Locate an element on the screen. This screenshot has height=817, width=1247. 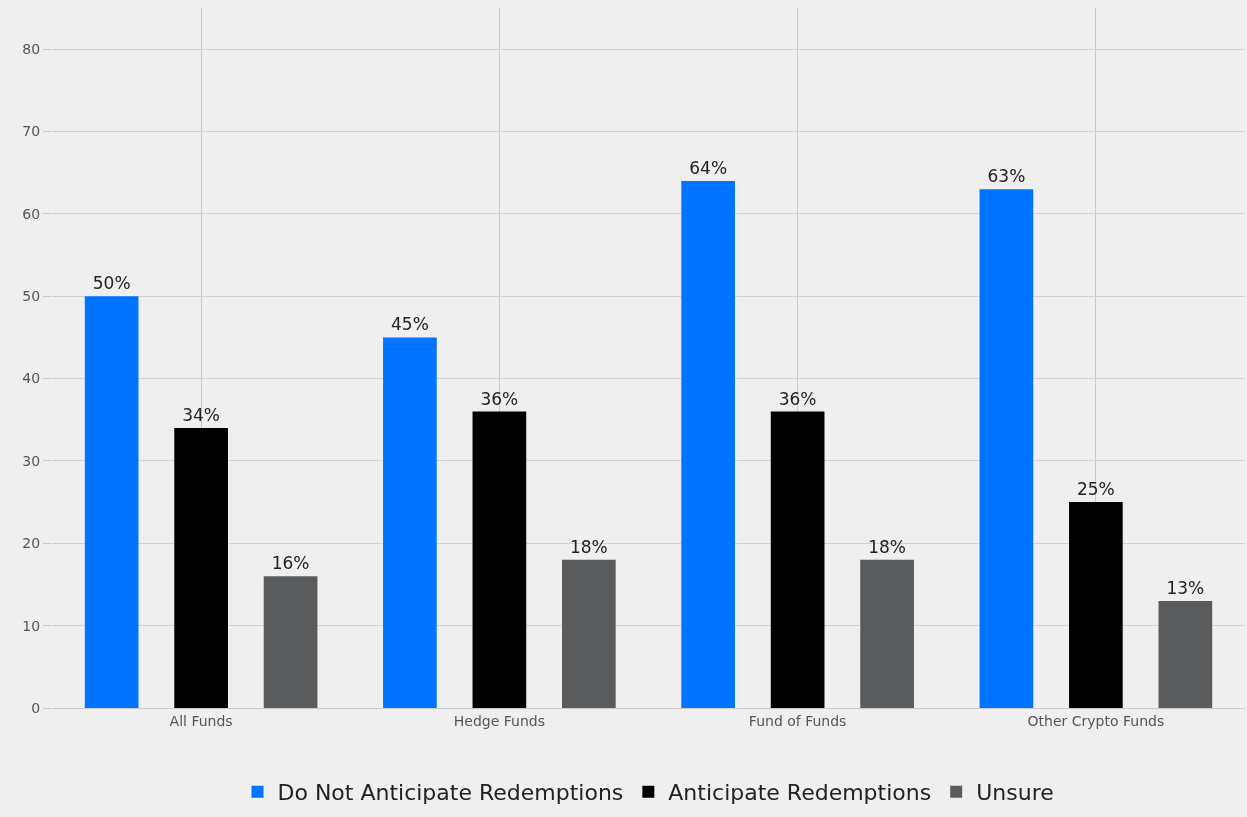
y-tick-label: 30 is located at coordinates (31, 460).